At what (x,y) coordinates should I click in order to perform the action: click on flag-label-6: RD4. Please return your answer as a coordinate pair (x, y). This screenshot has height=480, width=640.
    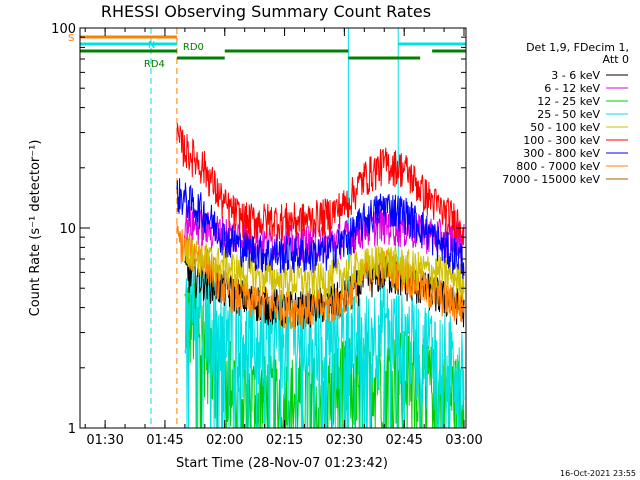
    Looking at the image, I should click on (154, 64).